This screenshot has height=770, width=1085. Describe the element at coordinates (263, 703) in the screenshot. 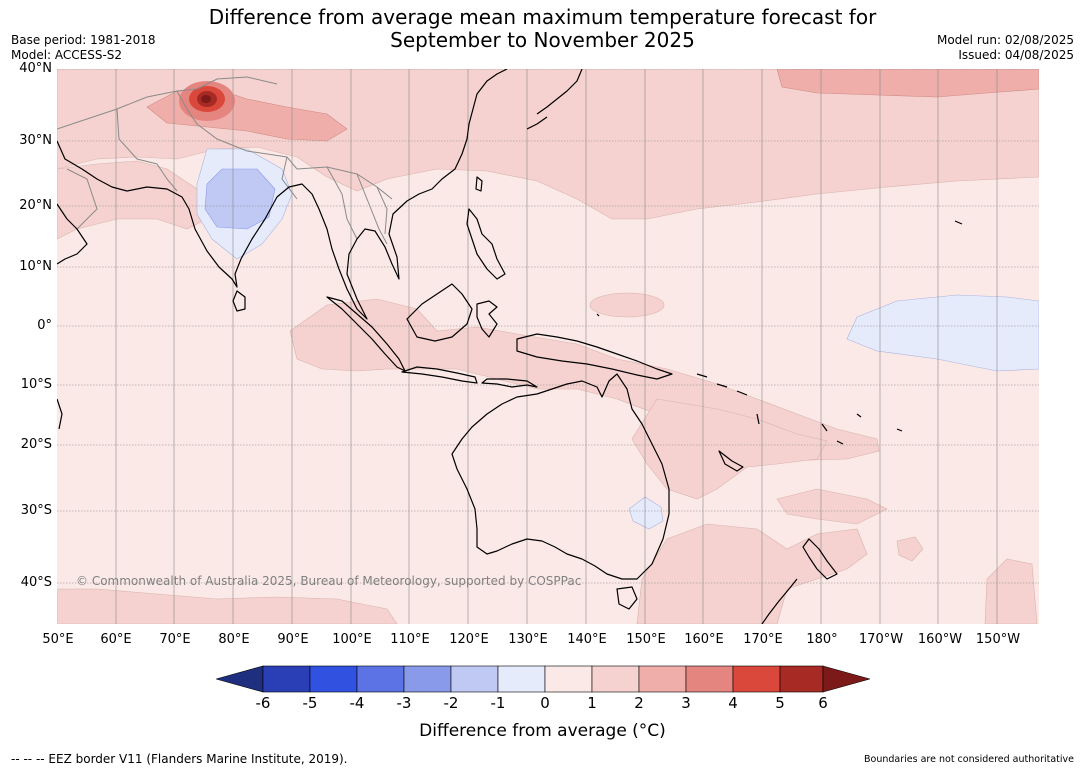

I see `legend-tick: -6` at that location.